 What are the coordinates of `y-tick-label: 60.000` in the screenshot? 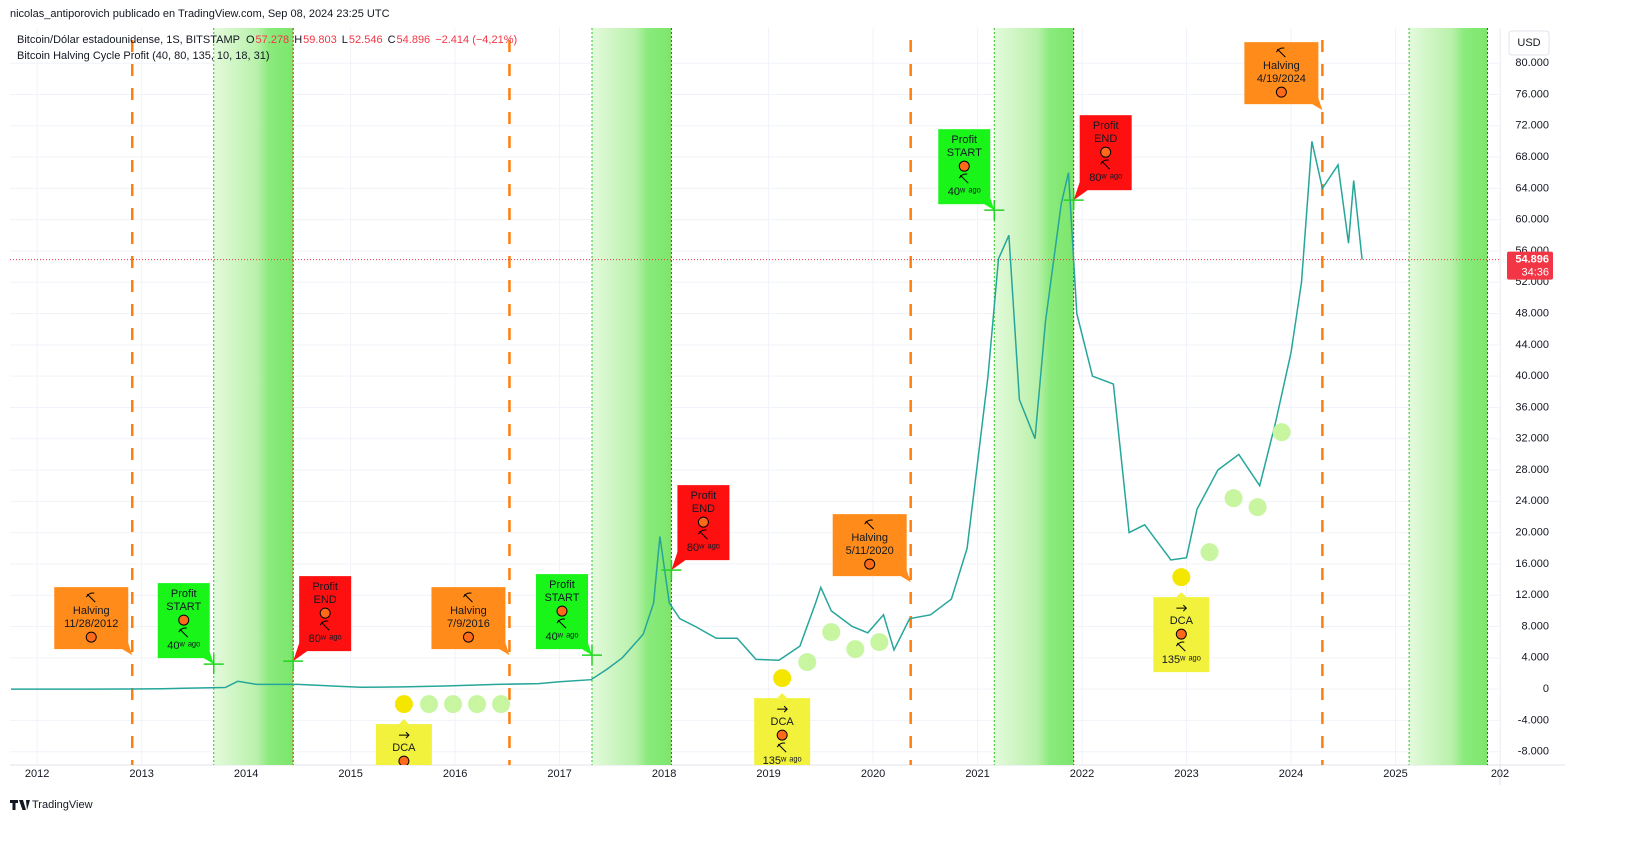 It's located at (1532, 220).